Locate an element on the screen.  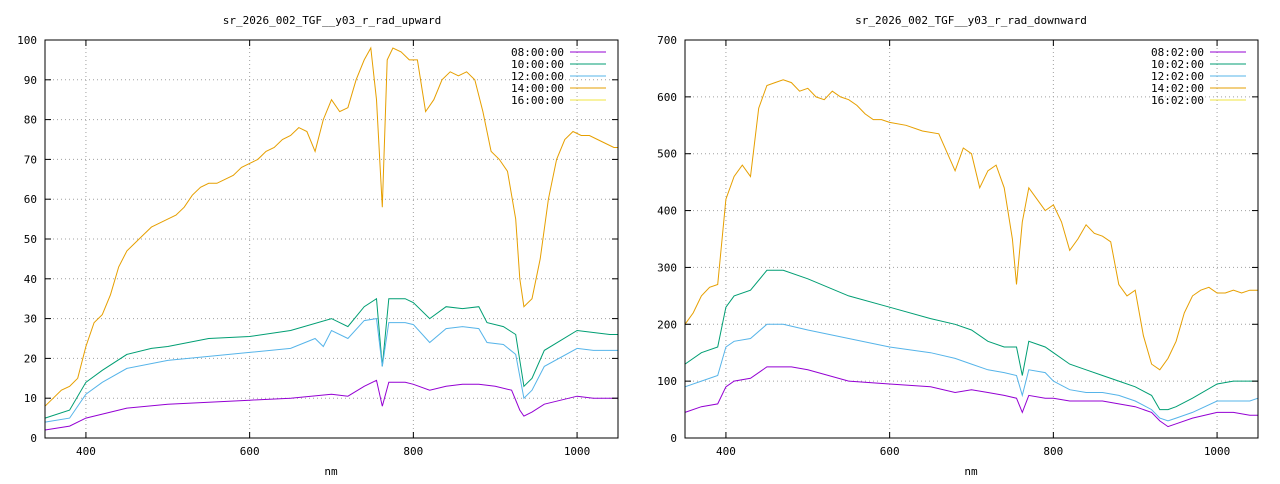
downward-legend-label: 14:02:00 is located at coordinates (1177, 88).